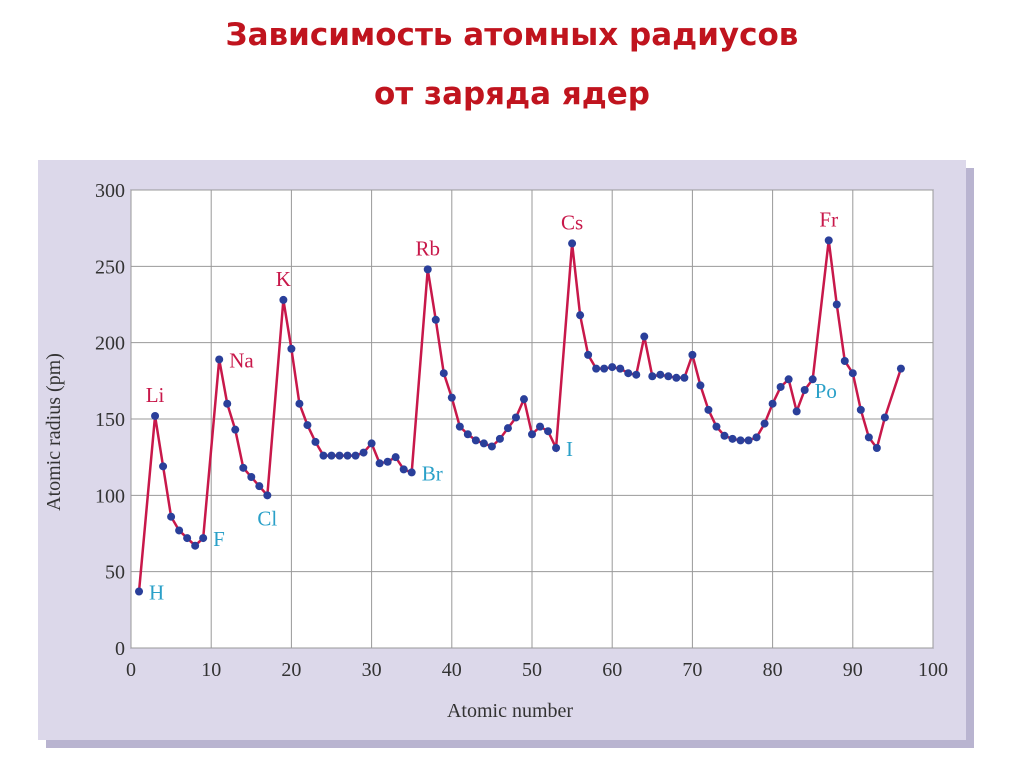 The width and height of the screenshot is (1024, 767). What do you see at coordinates (115, 573) in the screenshot?
I see `y-tick-label: 50` at bounding box center [115, 573].